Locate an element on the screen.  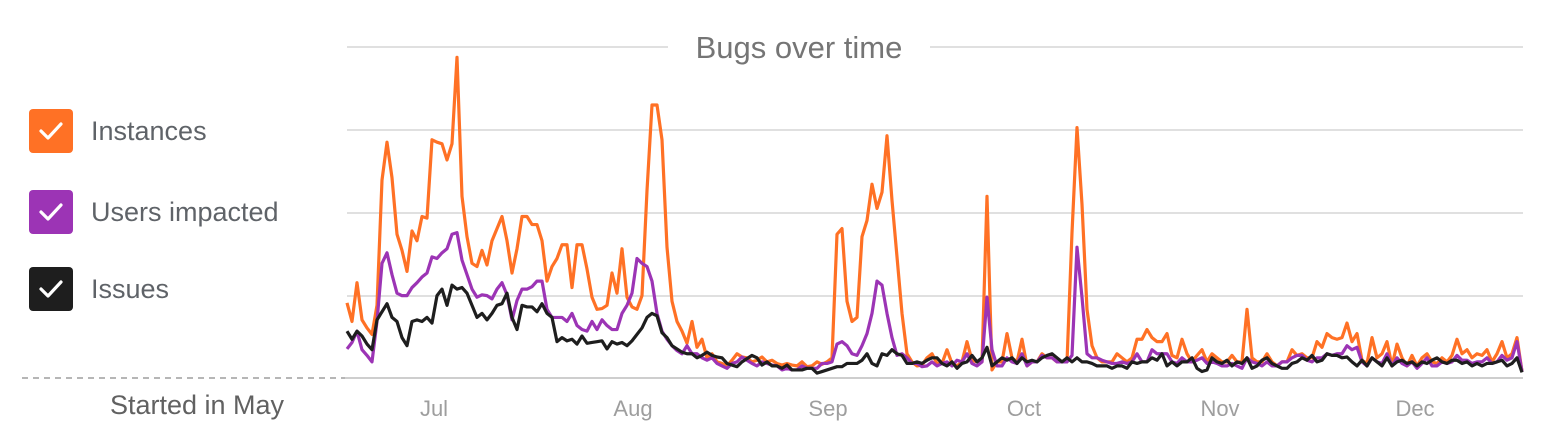
legend-item-users-impacted: Users impacted is located at coordinates (154, 212).